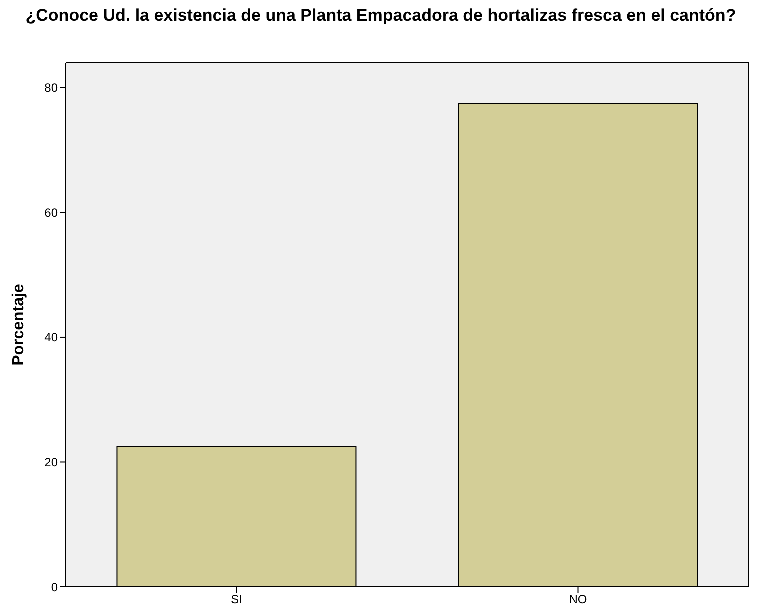 The image size is (762, 610). What do you see at coordinates (578, 599) in the screenshot?
I see `x-tick-label: NO` at bounding box center [578, 599].